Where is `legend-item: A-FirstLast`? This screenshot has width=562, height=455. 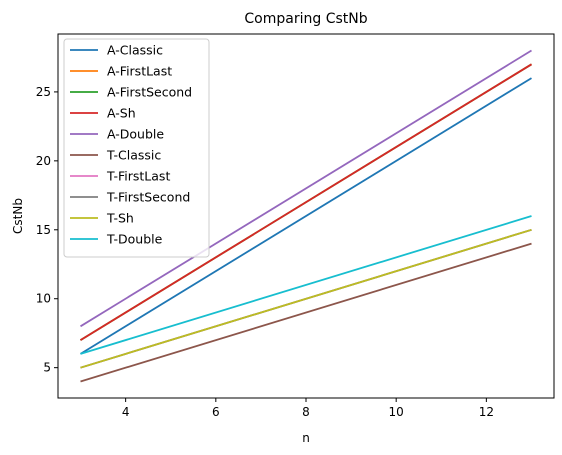
legend-item: A-FirstLast is located at coordinates (121, 71).